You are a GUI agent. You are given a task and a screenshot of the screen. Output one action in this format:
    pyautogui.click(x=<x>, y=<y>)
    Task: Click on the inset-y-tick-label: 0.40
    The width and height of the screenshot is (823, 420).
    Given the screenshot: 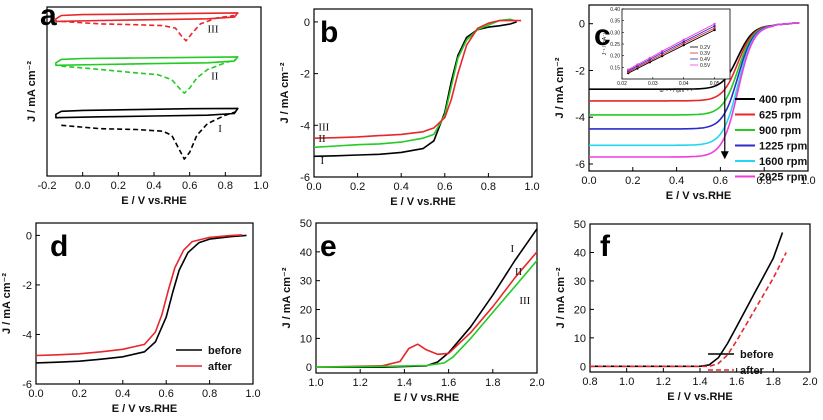 What is the action you would take?
    pyautogui.click(x=615, y=10)
    